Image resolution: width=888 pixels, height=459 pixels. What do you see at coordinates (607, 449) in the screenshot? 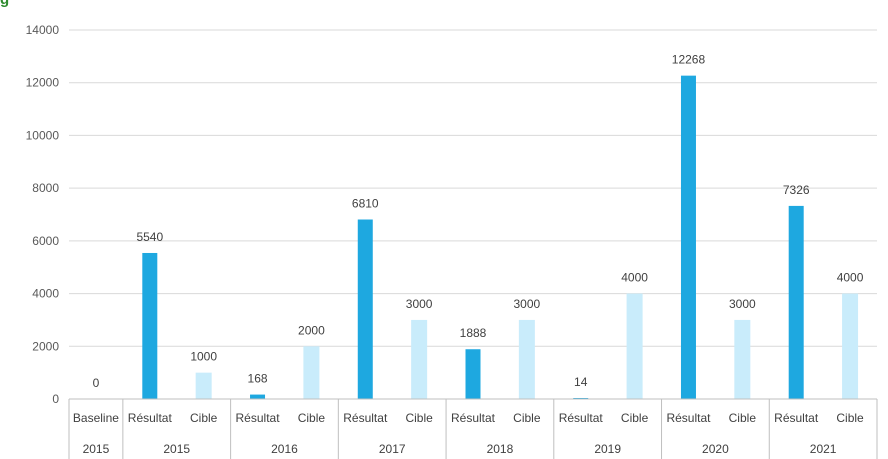
I see `x-group-label: 2019` at bounding box center [607, 449].